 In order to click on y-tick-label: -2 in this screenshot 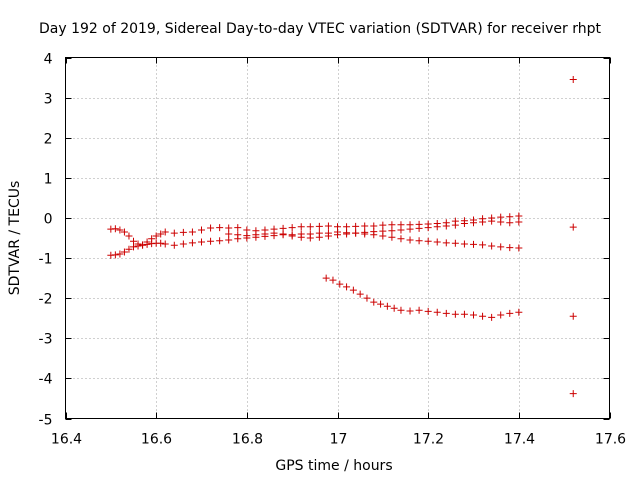, I will do `click(46, 300)`.